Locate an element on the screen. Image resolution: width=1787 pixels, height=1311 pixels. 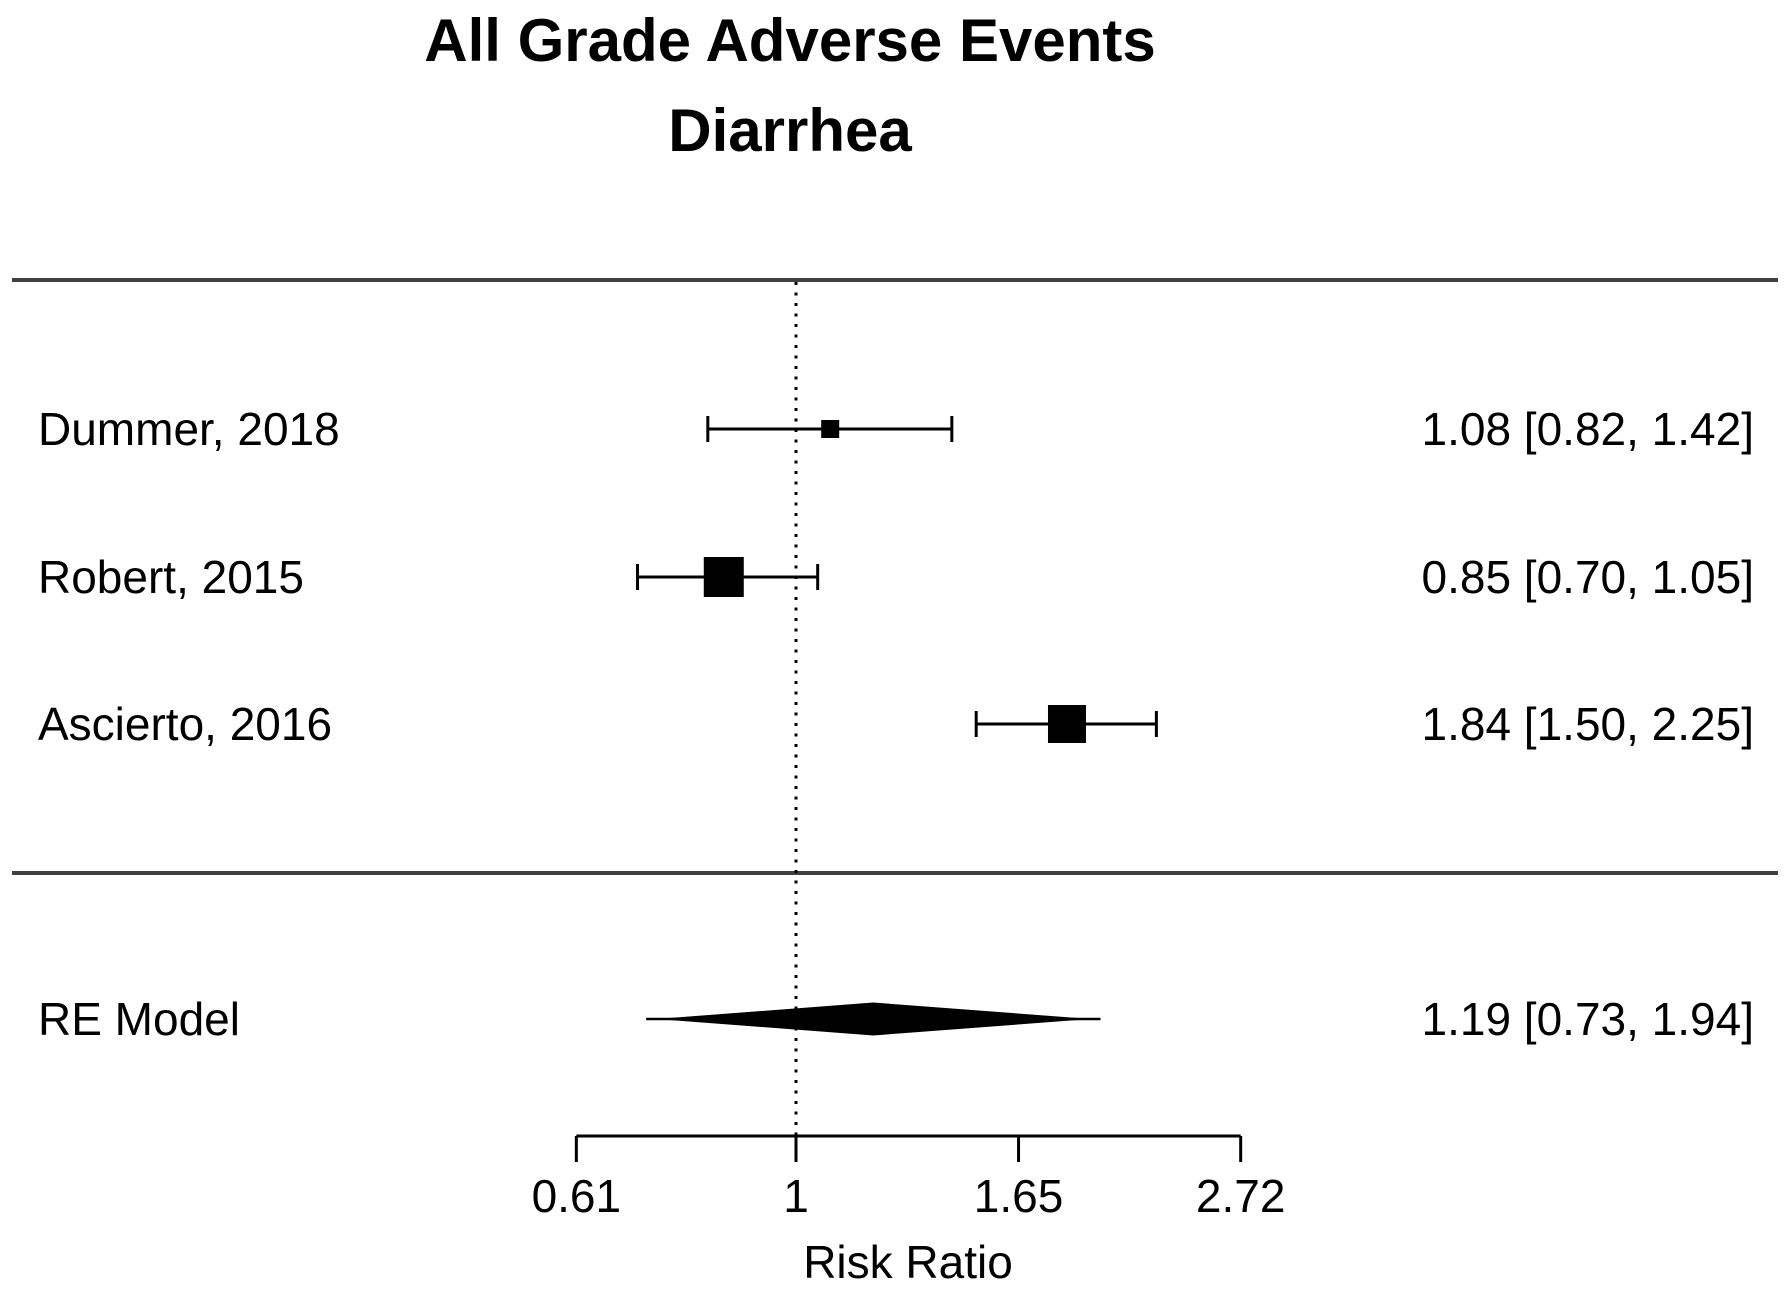
study-label-robert: Robert, 2015 is located at coordinates (171, 577).